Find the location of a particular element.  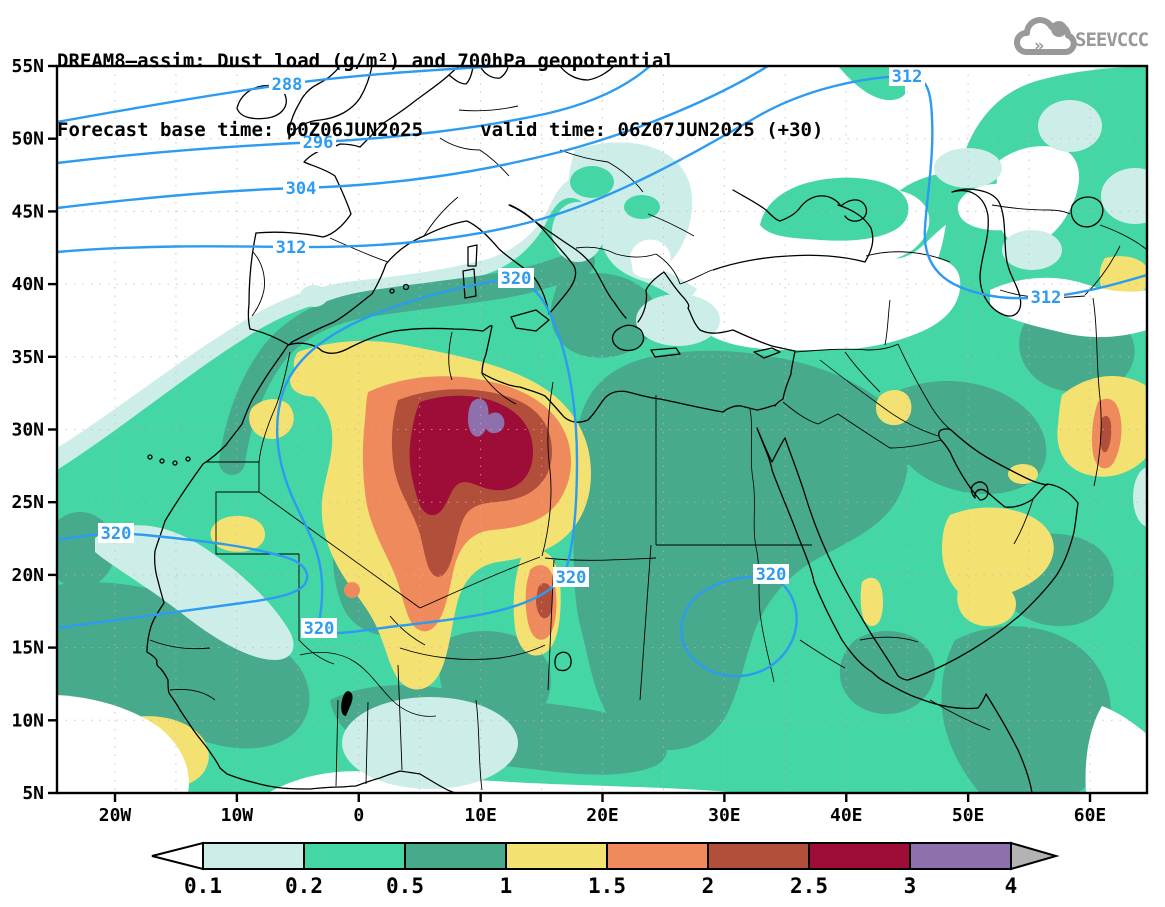

lon-label: 20E is located at coordinates (602, 815).